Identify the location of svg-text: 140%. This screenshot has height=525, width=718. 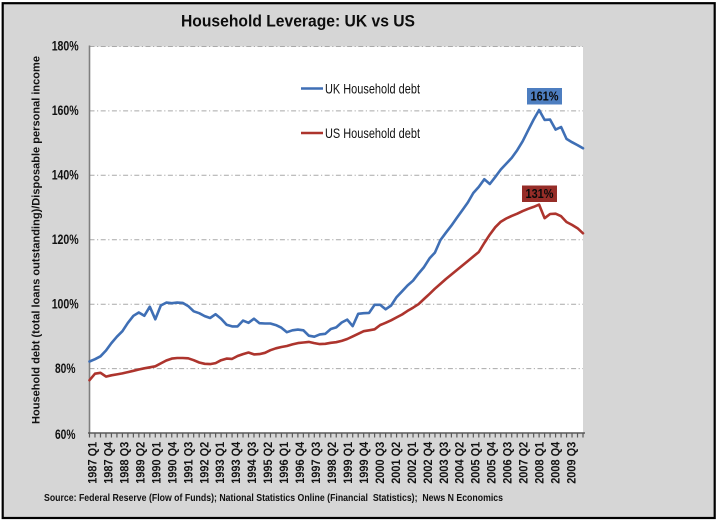
(65, 175).